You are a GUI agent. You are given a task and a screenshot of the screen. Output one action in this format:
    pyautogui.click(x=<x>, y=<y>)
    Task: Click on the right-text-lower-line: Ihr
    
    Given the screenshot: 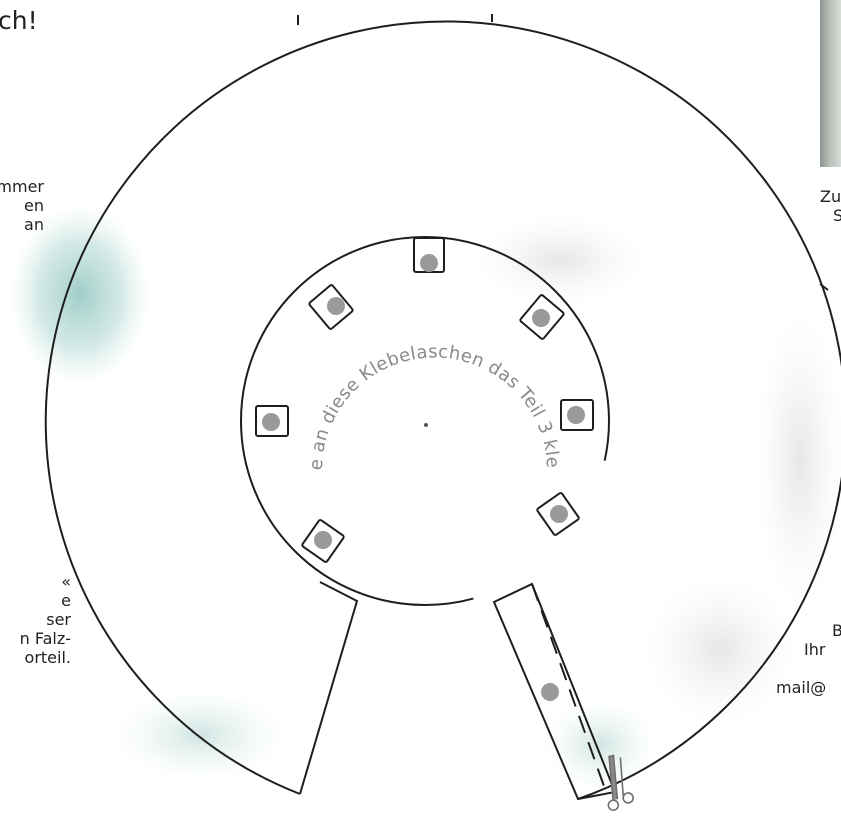 What is the action you would take?
    pyautogui.click(x=815, y=649)
    